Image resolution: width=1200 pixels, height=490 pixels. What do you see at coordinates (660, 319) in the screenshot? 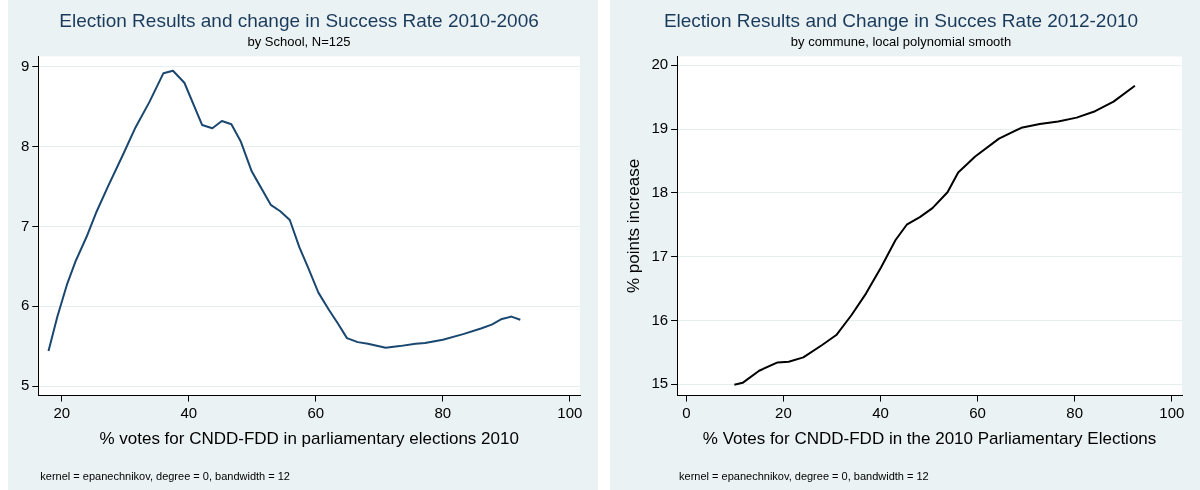
I see `y-tick-label: 16` at bounding box center [660, 319].